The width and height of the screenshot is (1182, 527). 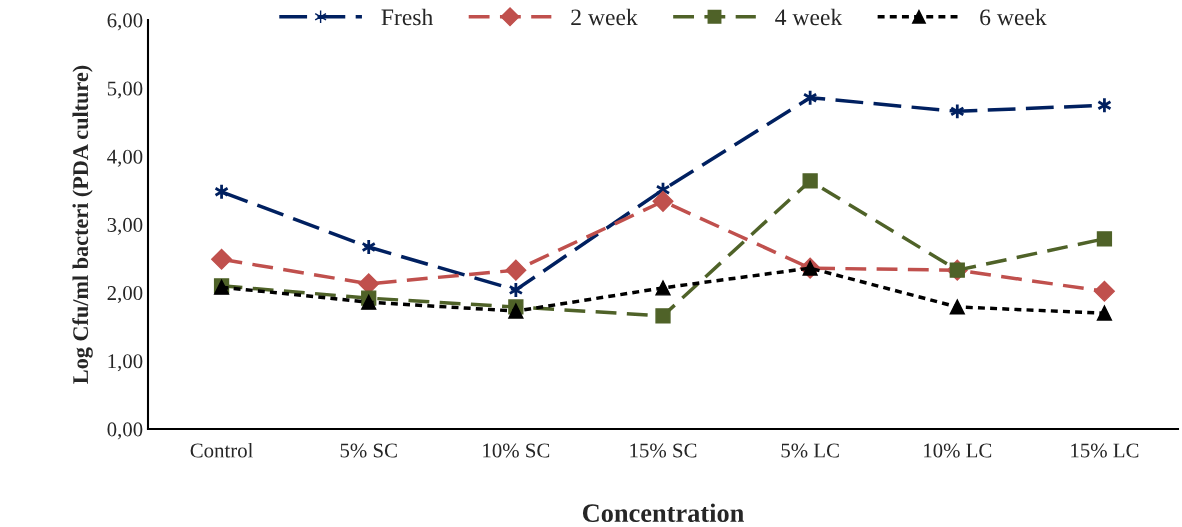 What do you see at coordinates (125, 226) in the screenshot?
I see `y-tick-label: 3,00` at bounding box center [125, 226].